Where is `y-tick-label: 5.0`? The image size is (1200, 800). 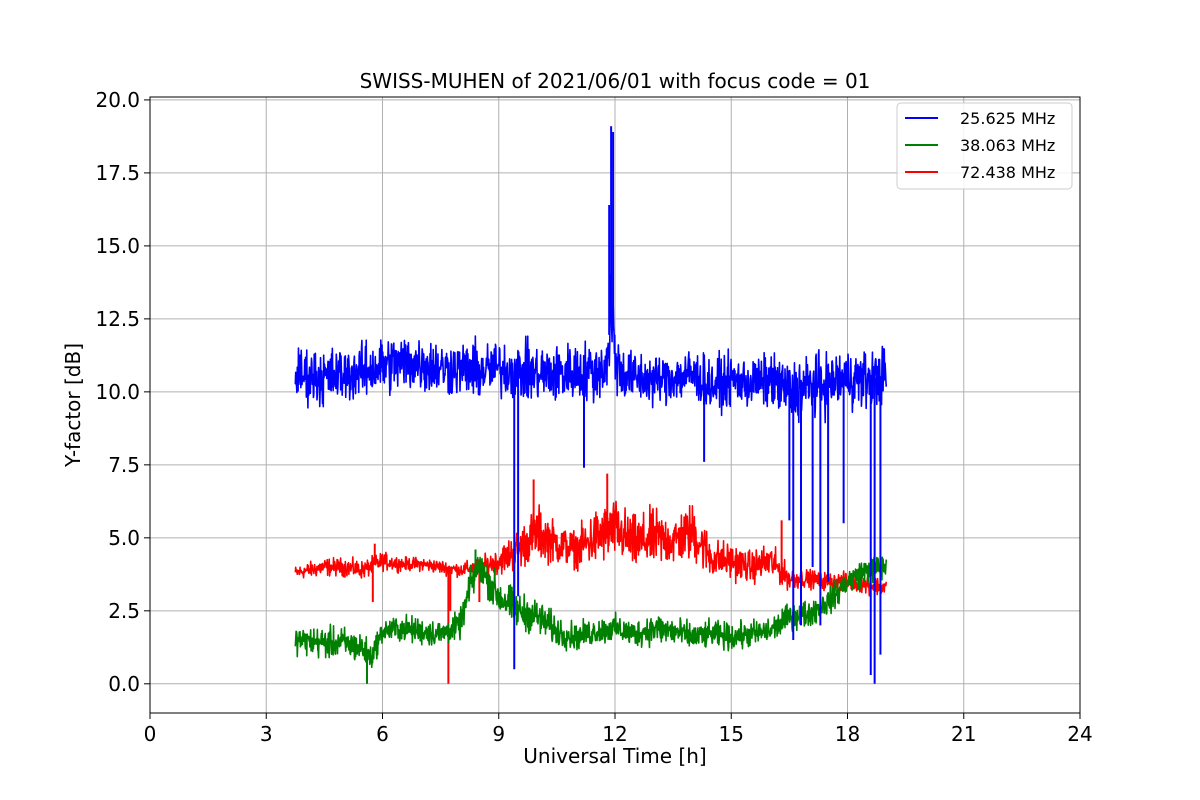
y-tick-label: 5.0 is located at coordinates (124, 538).